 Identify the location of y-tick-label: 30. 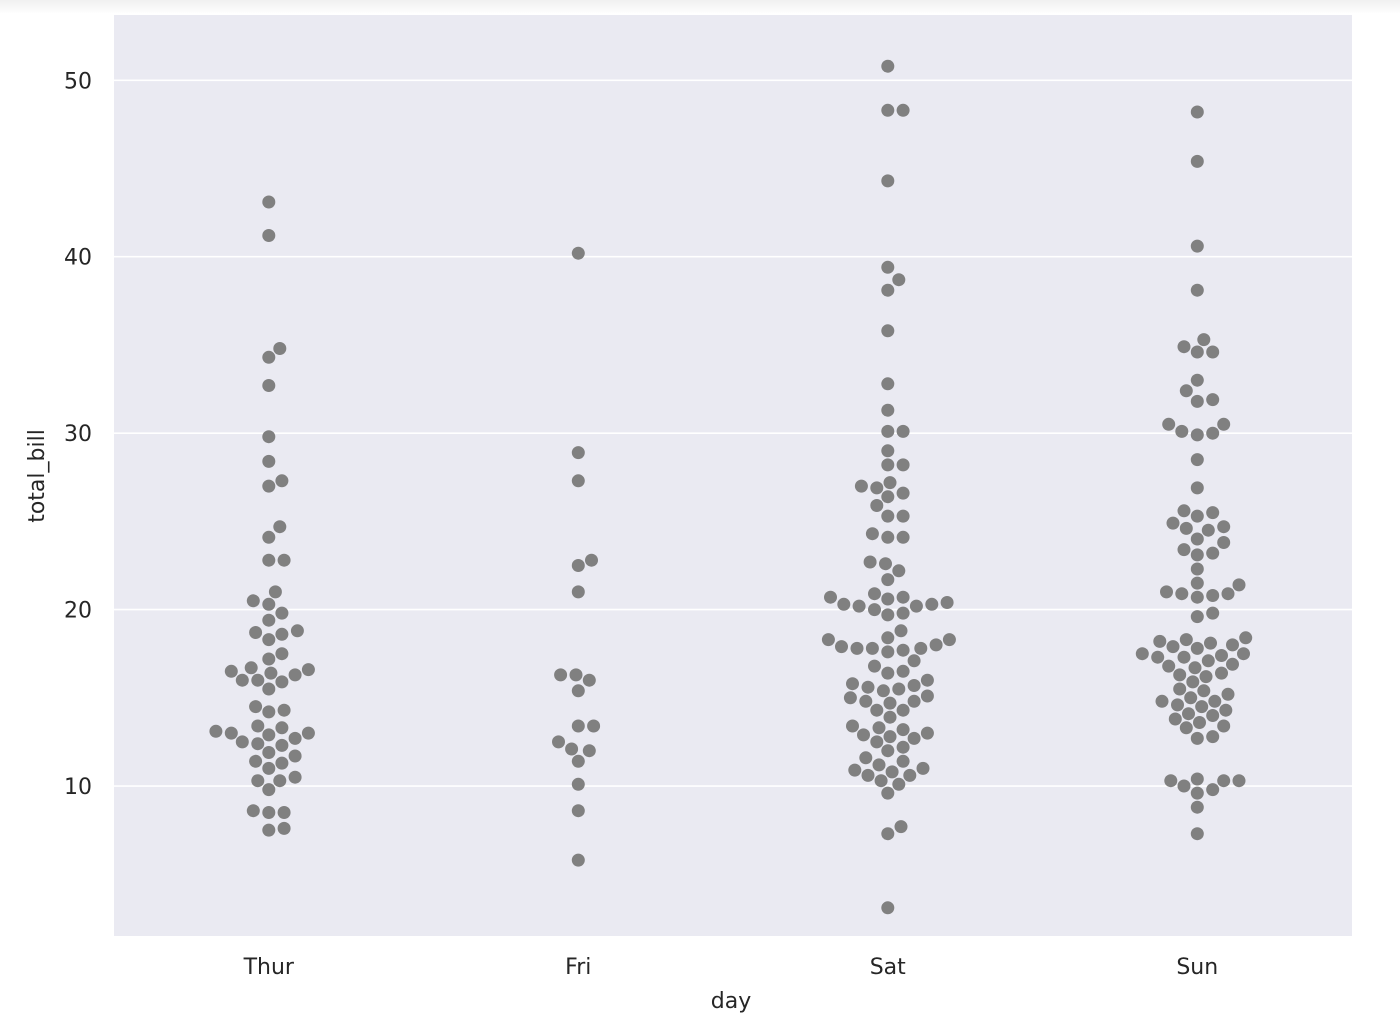
(78, 434).